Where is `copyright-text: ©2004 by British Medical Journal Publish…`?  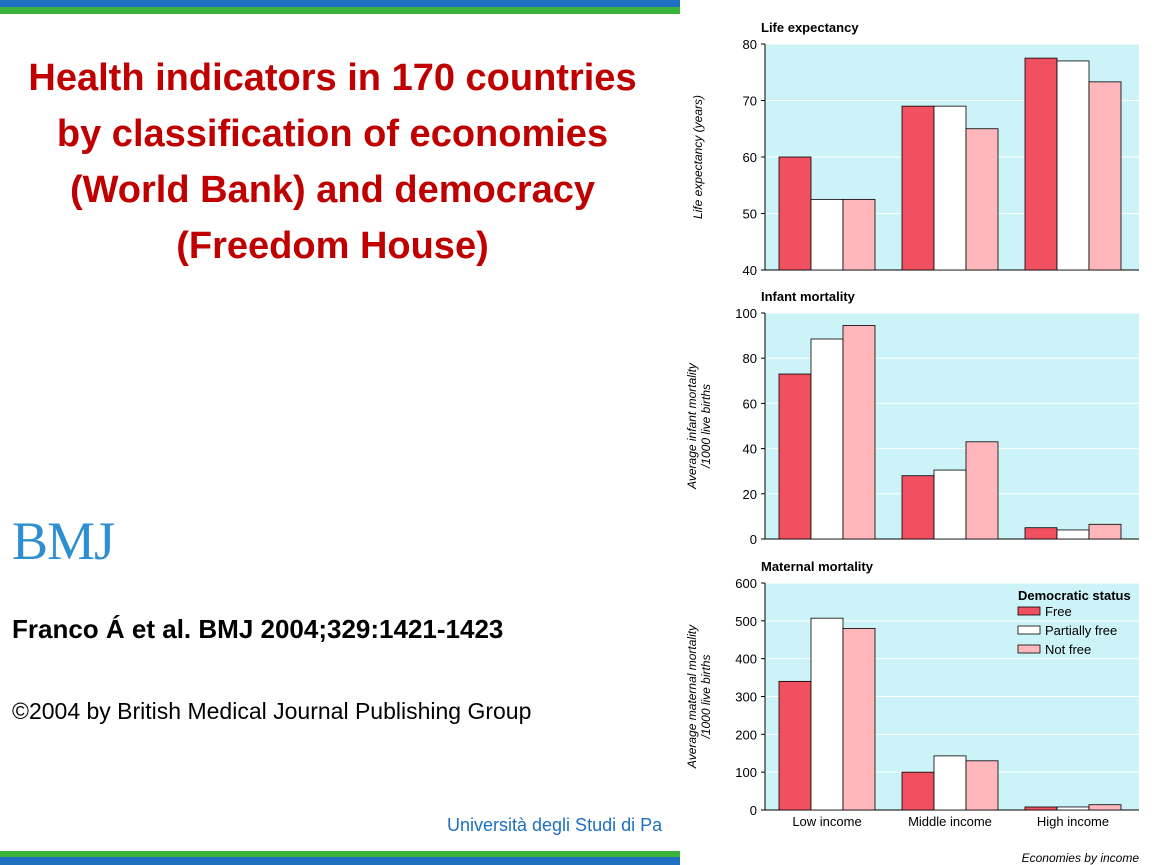 copyright-text: ©2004 by British Medical Journal Publish… is located at coordinates (272, 711).